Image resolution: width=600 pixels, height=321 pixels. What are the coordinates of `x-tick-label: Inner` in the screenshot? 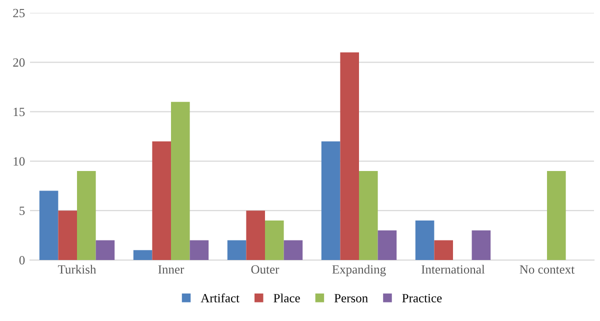 It's located at (171, 269).